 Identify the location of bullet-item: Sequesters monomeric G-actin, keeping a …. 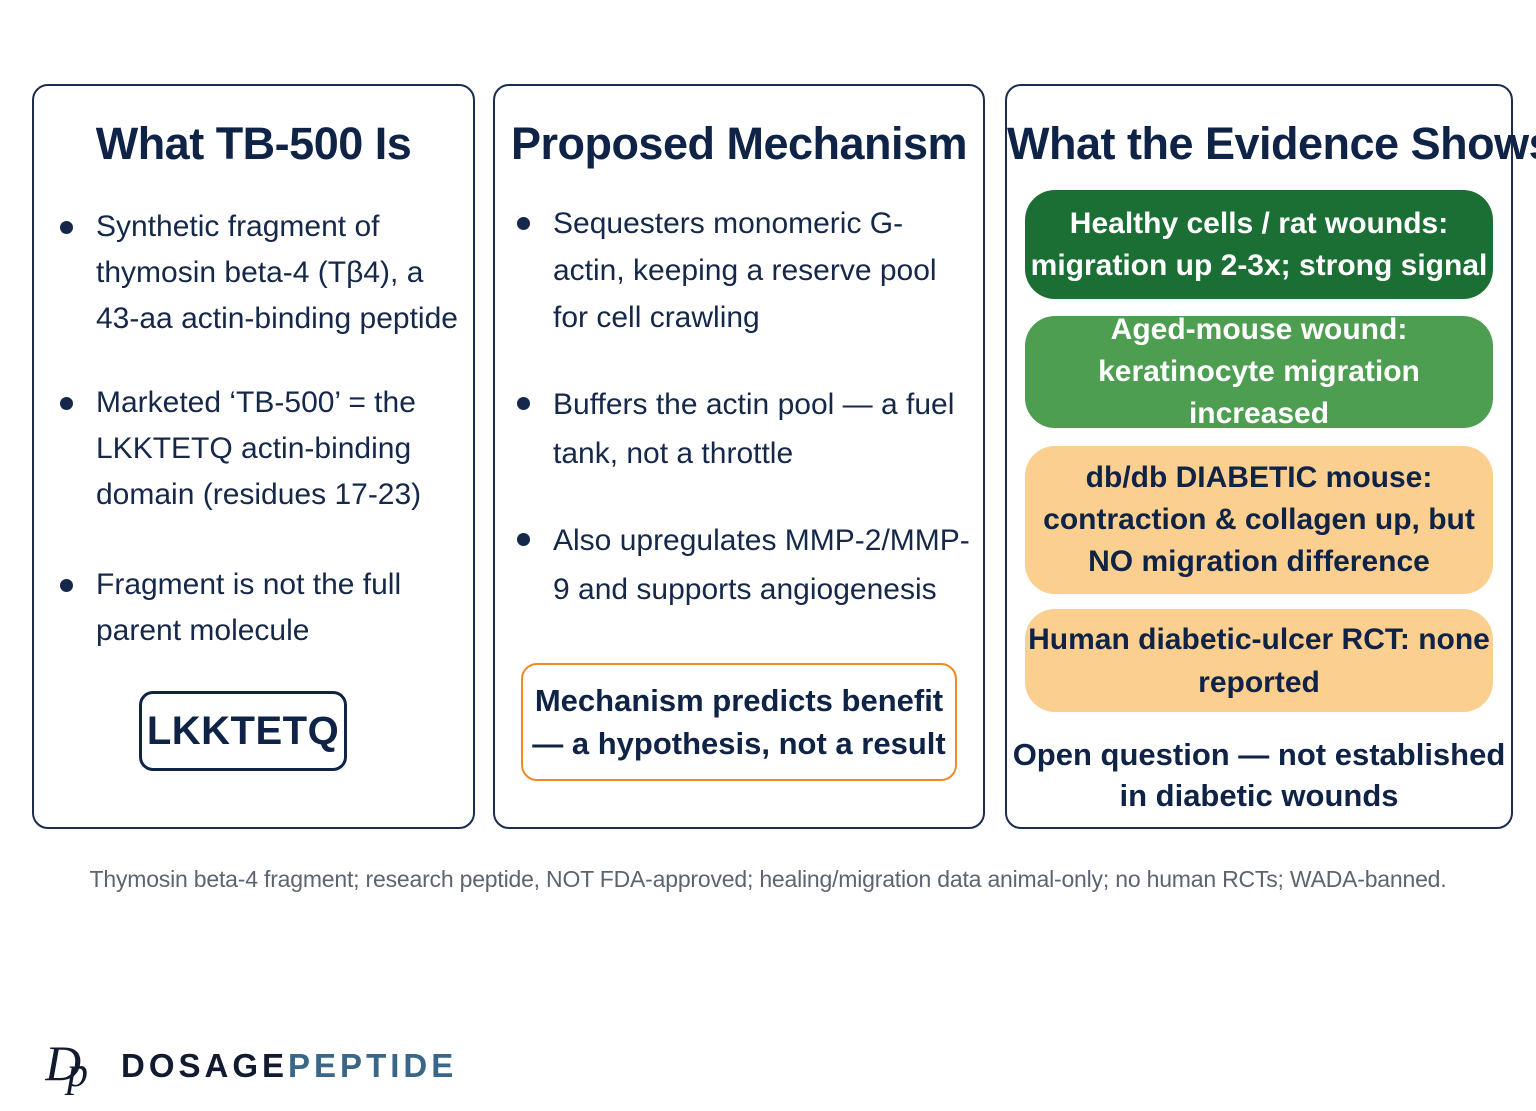
(744, 270).